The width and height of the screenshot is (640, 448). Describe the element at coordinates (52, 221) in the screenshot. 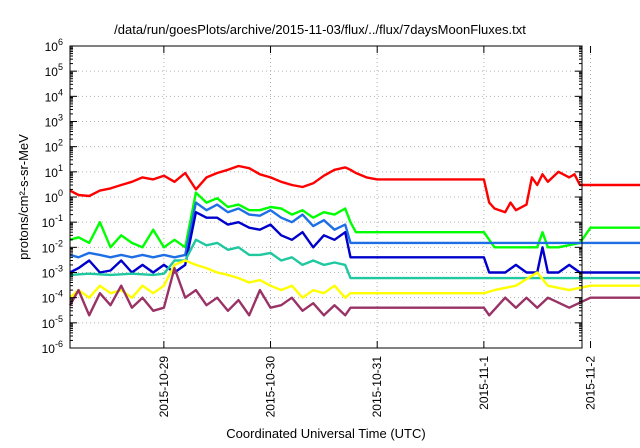

I see `y-tick-label: 10⁻¹` at that location.